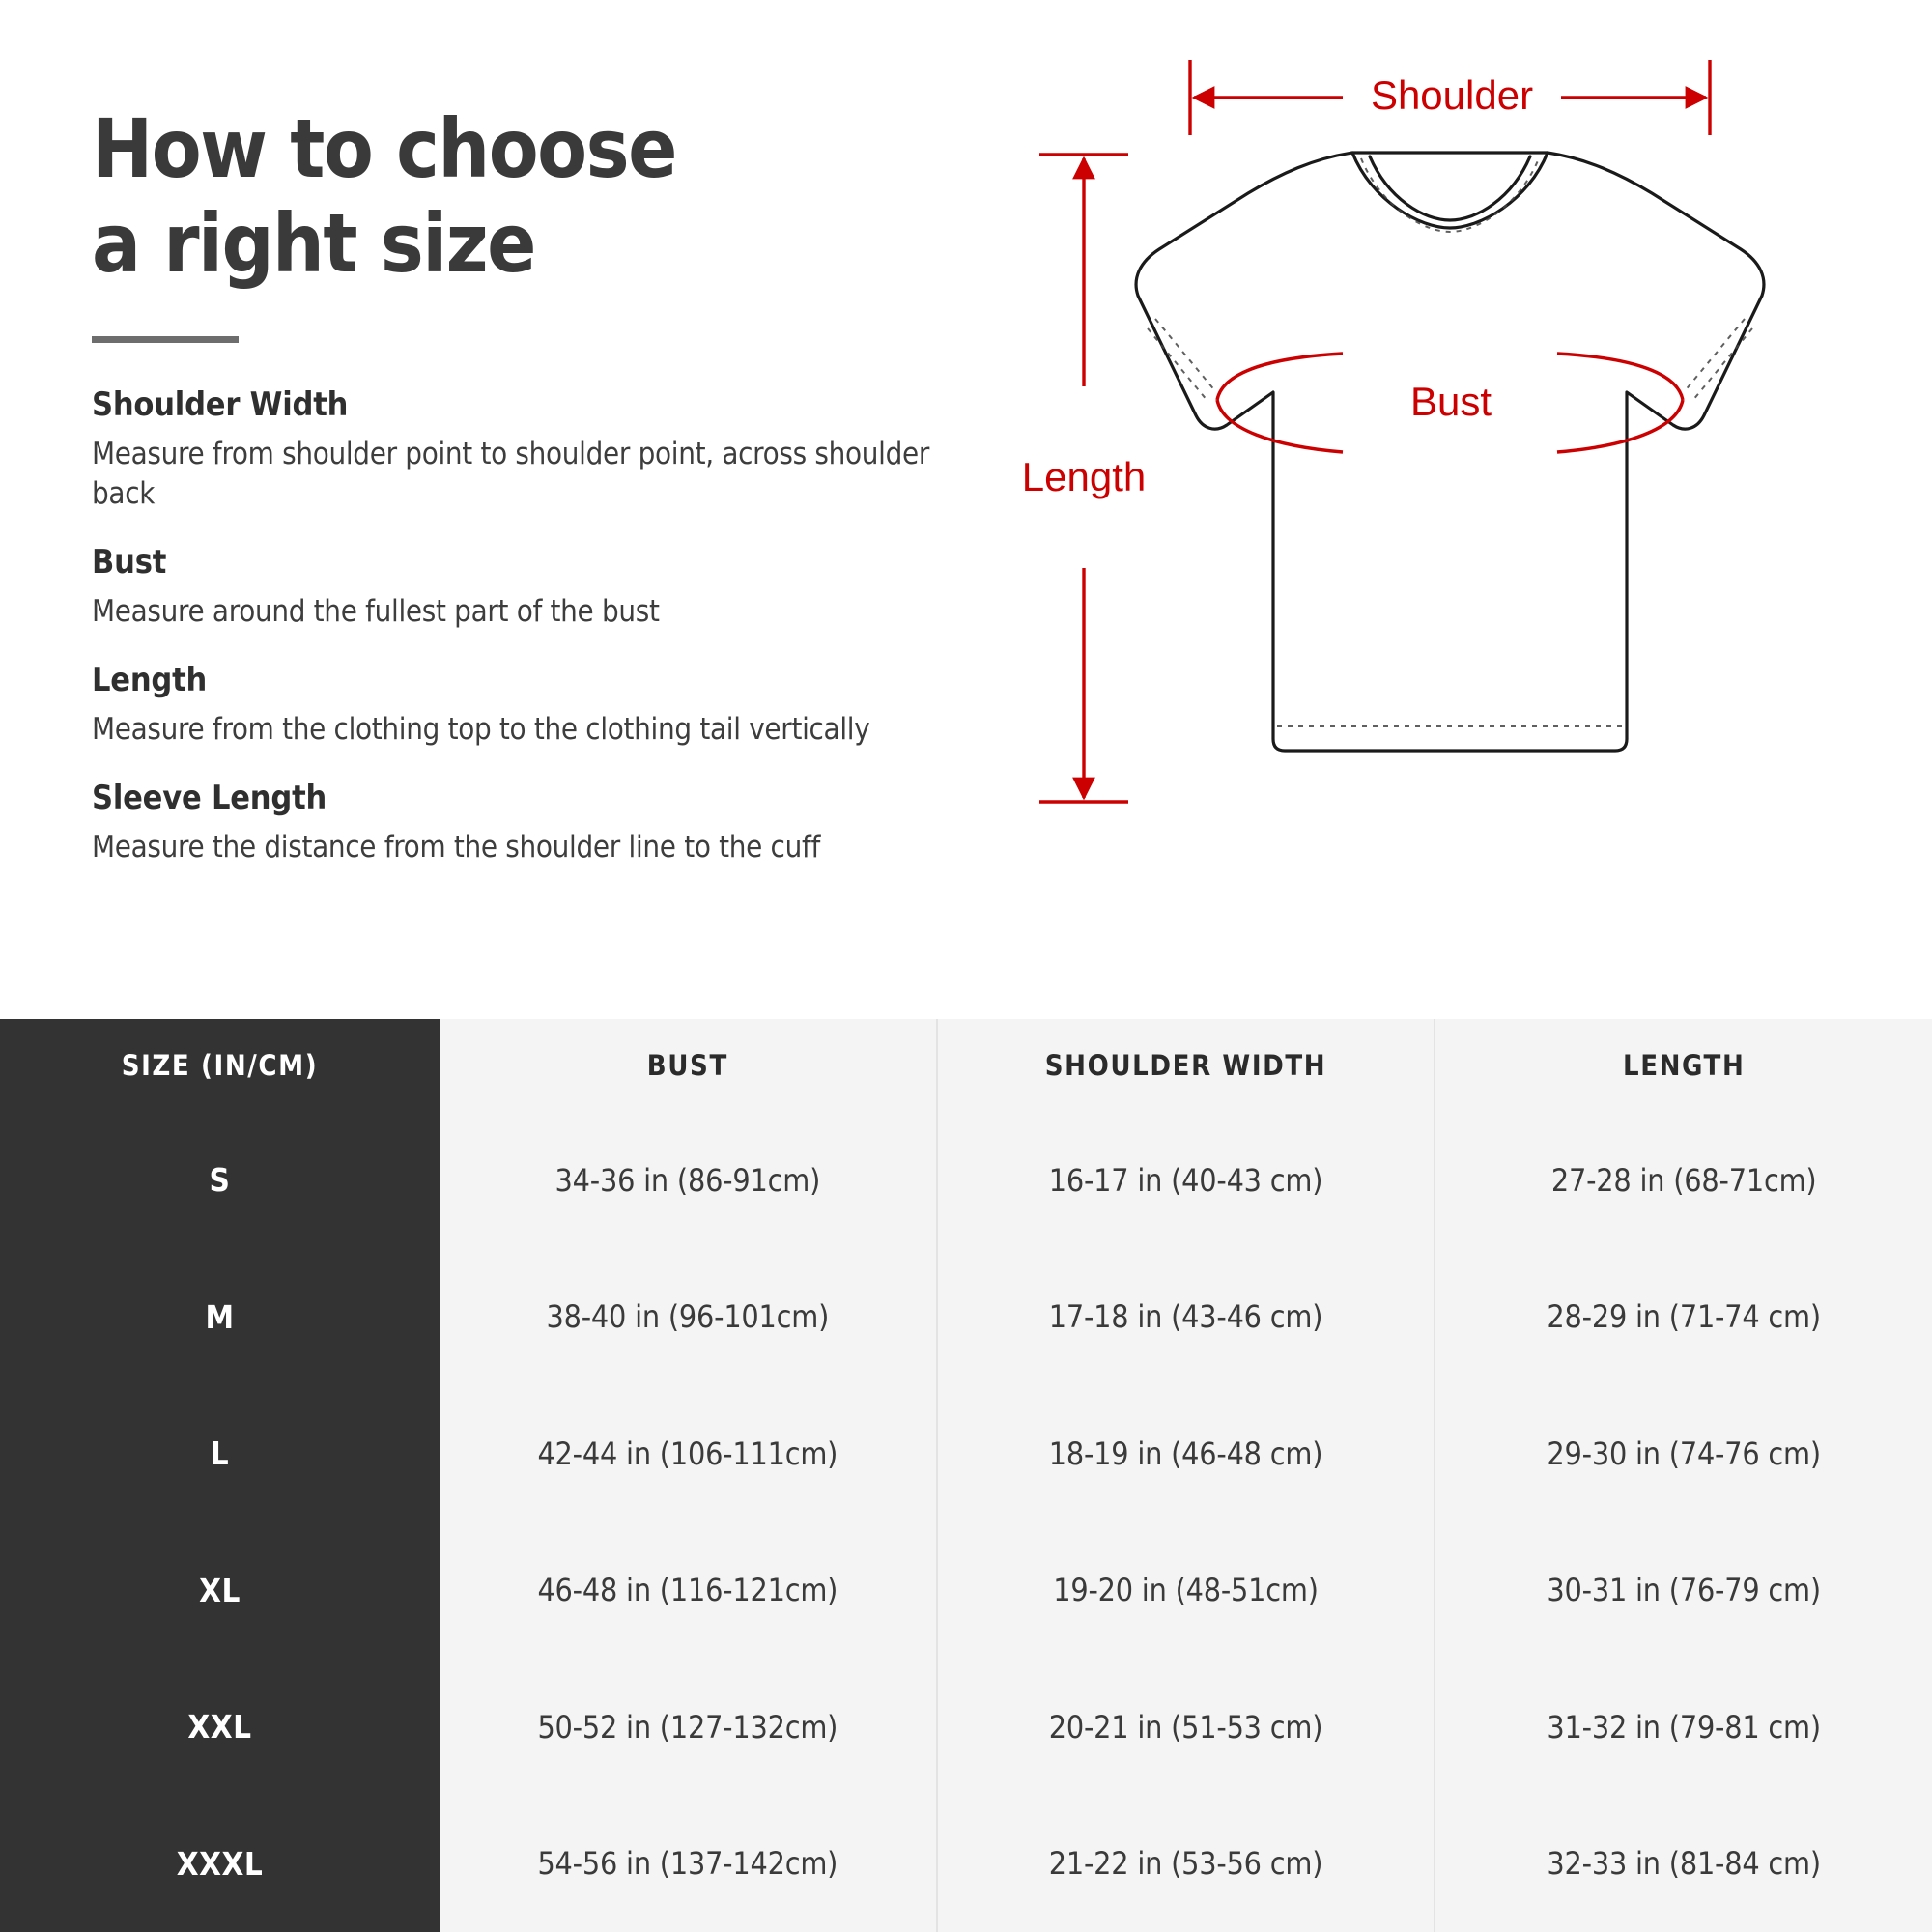 The width and height of the screenshot is (1932, 1932). What do you see at coordinates (687, 1180) in the screenshot?
I see `bust-cell: 34-36 in (86-91cm)` at bounding box center [687, 1180].